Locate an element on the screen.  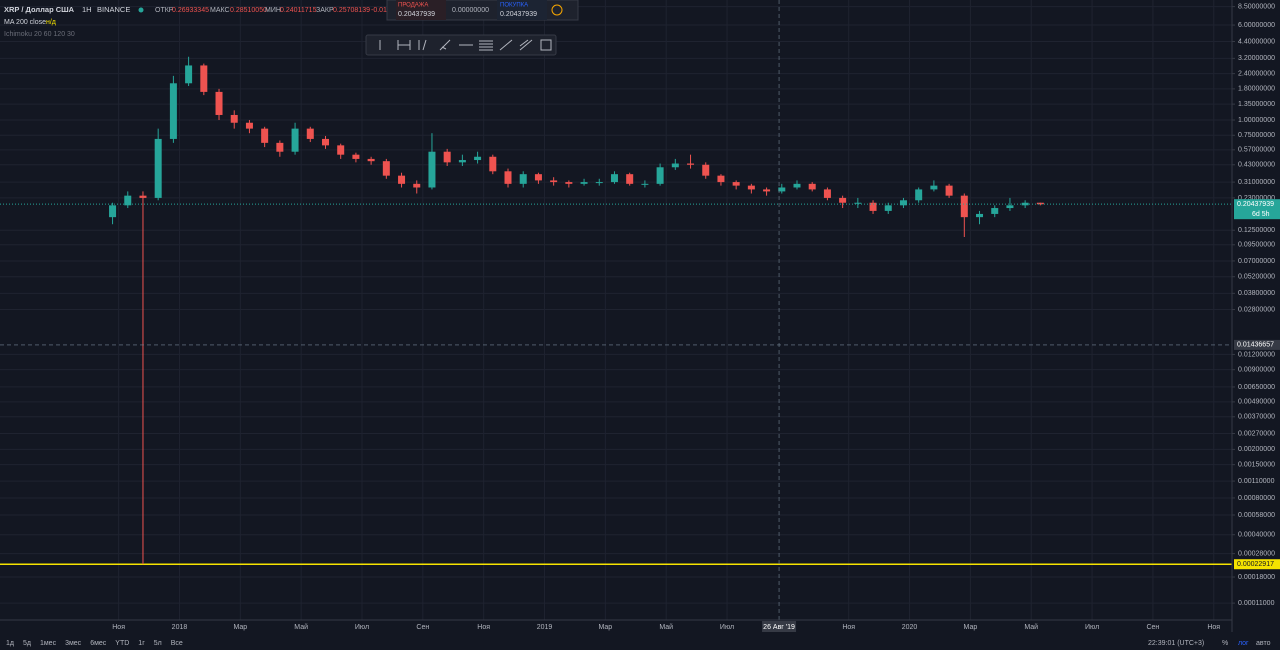
ohlc-label: ЗАКР is located at coordinates (325, 10).